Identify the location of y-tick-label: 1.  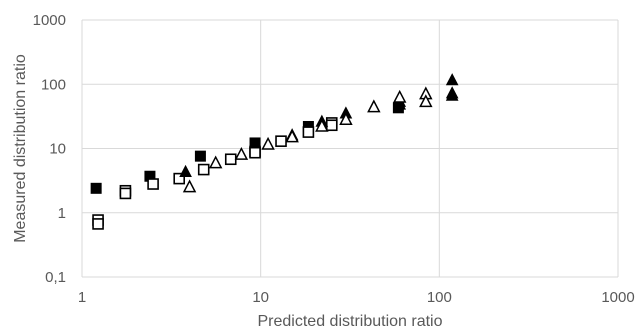
(62, 213).